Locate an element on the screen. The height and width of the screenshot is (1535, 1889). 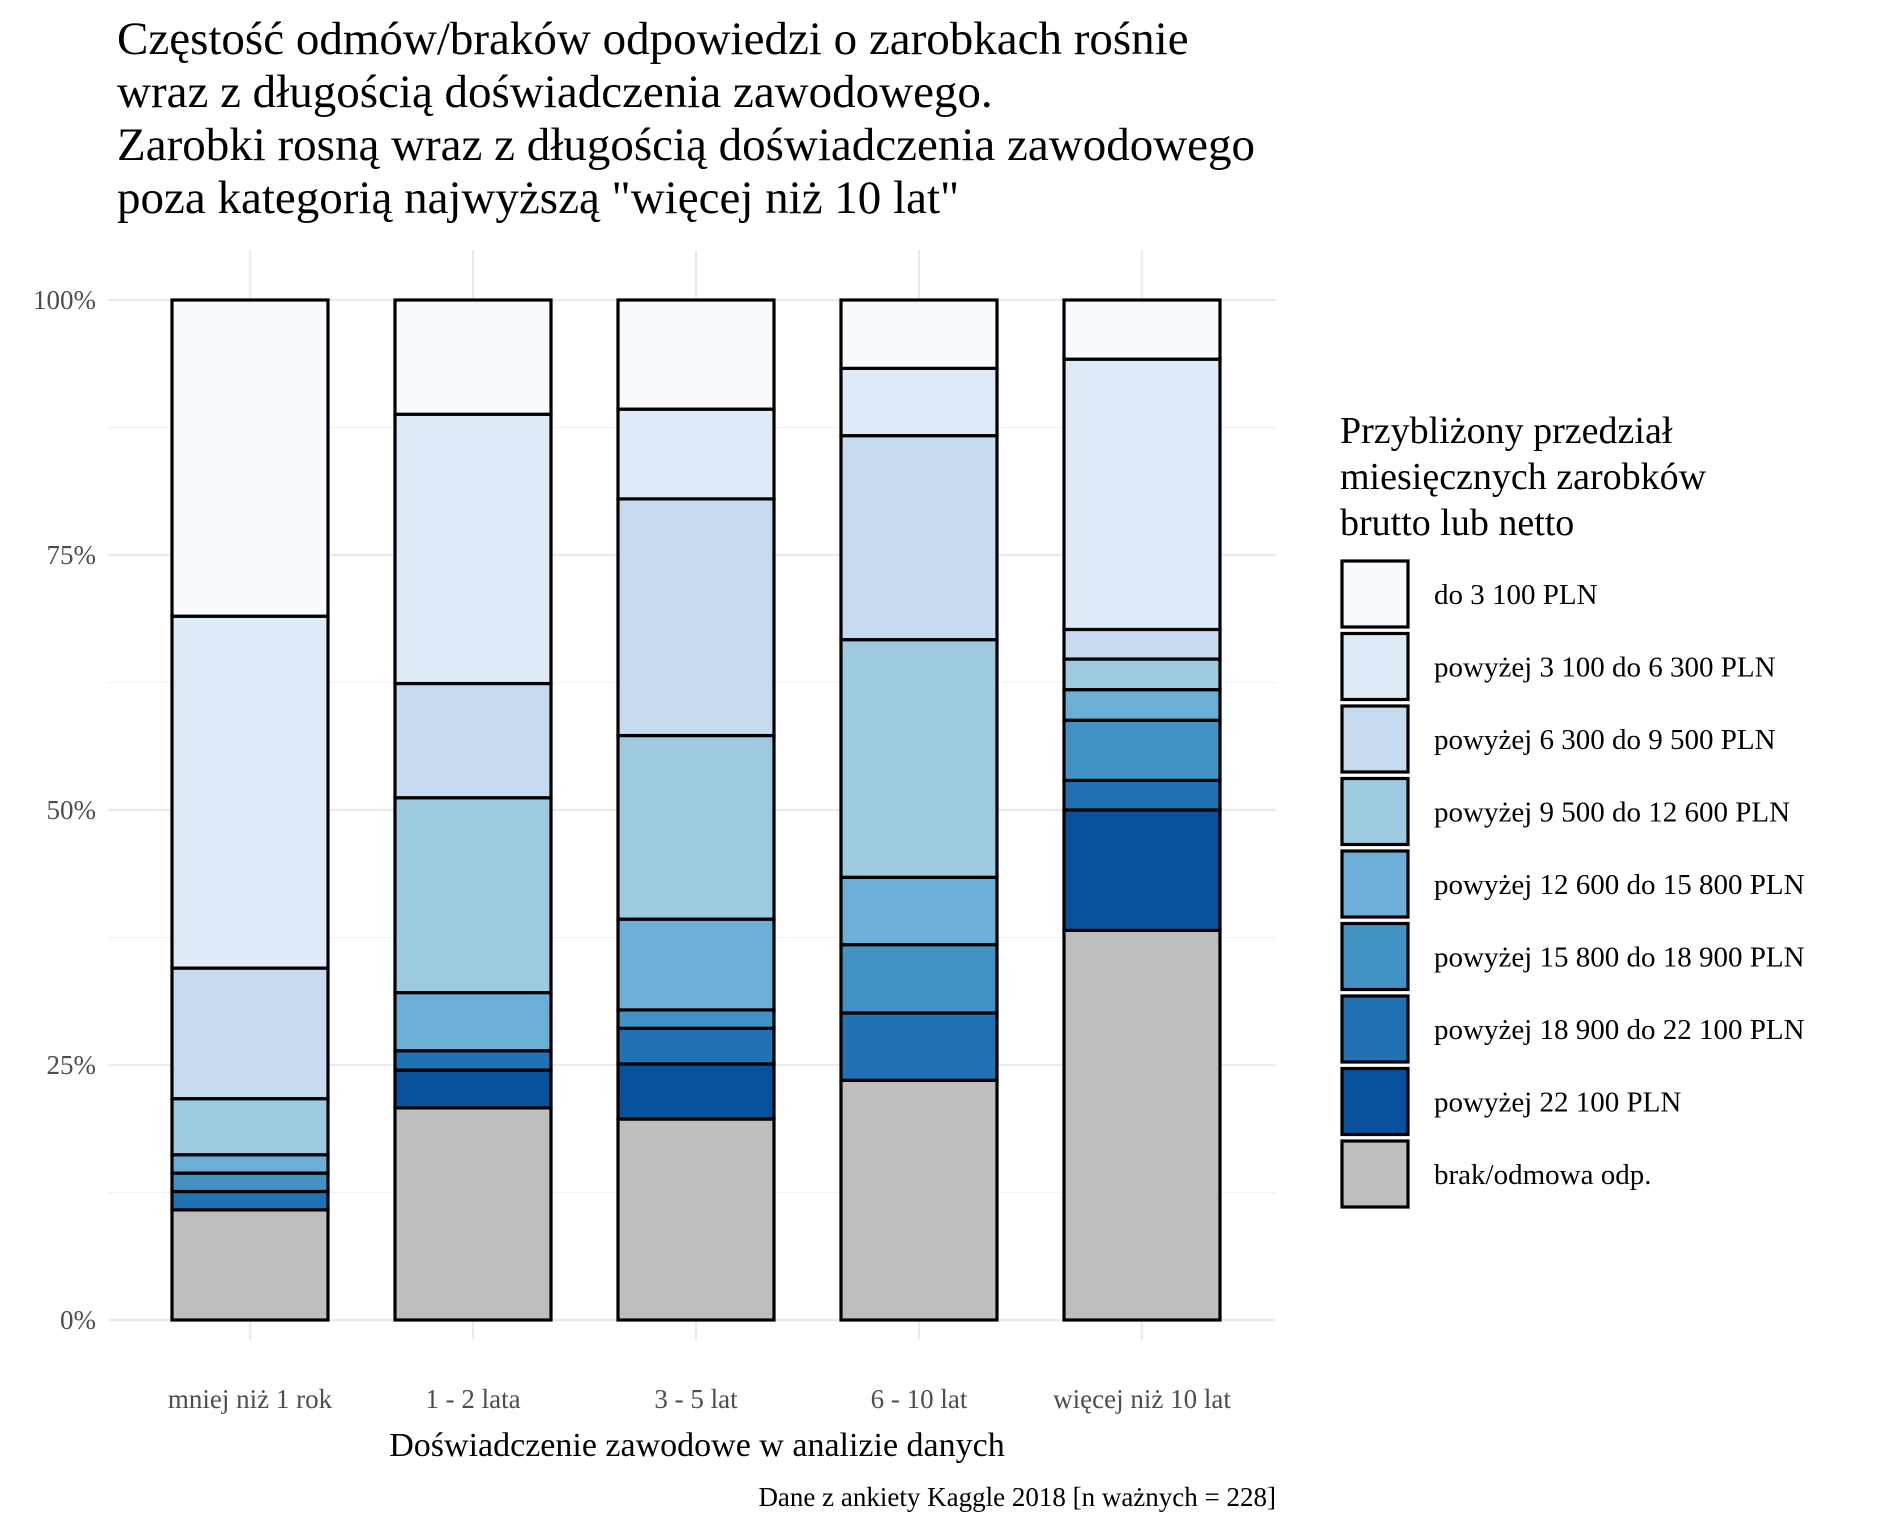
legend-label: do 3 100 PLN is located at coordinates (1516, 595).